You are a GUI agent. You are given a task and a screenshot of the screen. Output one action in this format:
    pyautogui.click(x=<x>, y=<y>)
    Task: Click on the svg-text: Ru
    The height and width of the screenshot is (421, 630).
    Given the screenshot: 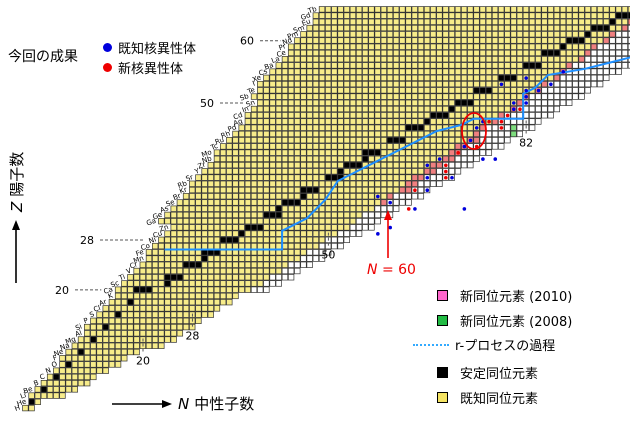 What is the action you would take?
    pyautogui.click(x=219, y=141)
    